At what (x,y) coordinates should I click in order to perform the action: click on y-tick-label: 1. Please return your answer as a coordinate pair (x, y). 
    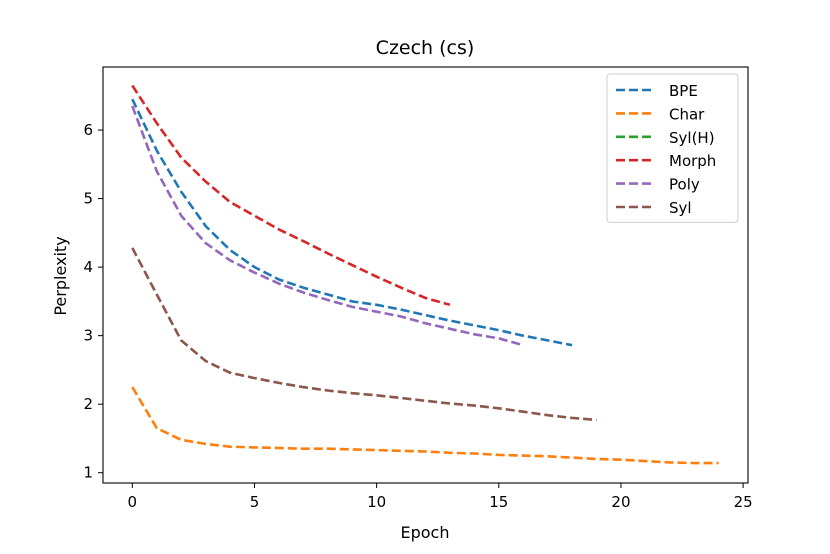
    Looking at the image, I should click on (88, 473).